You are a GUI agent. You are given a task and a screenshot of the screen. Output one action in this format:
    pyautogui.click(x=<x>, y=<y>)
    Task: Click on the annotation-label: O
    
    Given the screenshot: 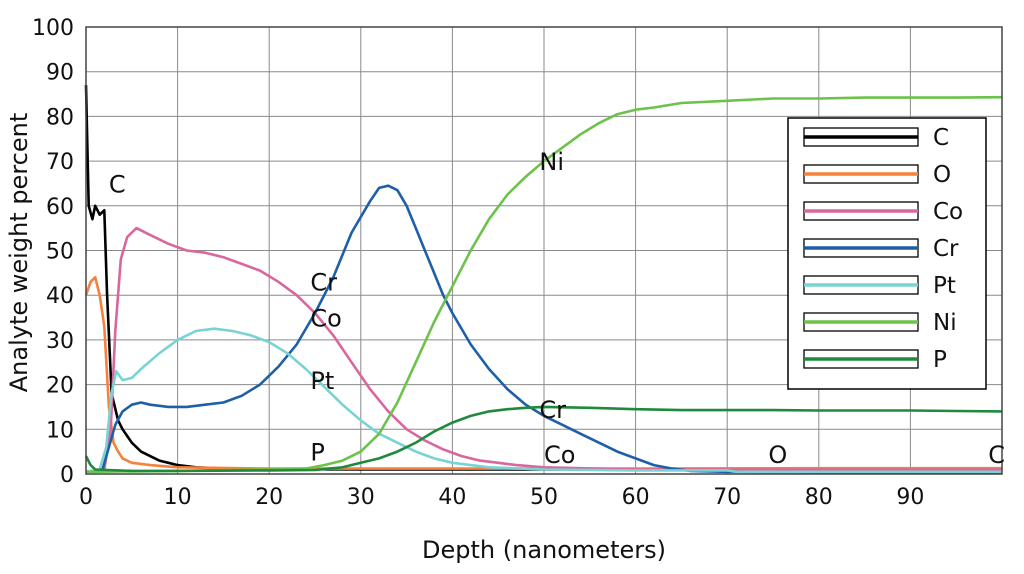 What is the action you would take?
    pyautogui.click(x=777, y=455)
    